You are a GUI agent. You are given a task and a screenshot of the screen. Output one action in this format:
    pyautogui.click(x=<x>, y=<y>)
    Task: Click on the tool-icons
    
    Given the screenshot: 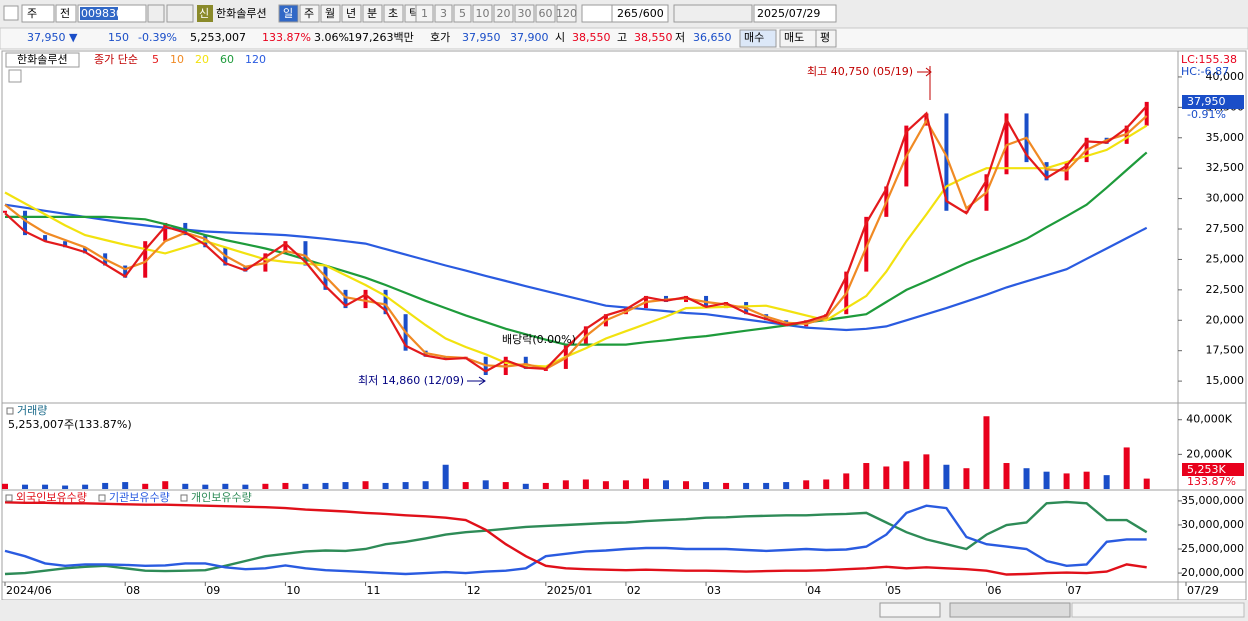 What is the action you would take?
    pyautogui.click(x=713, y=13)
    